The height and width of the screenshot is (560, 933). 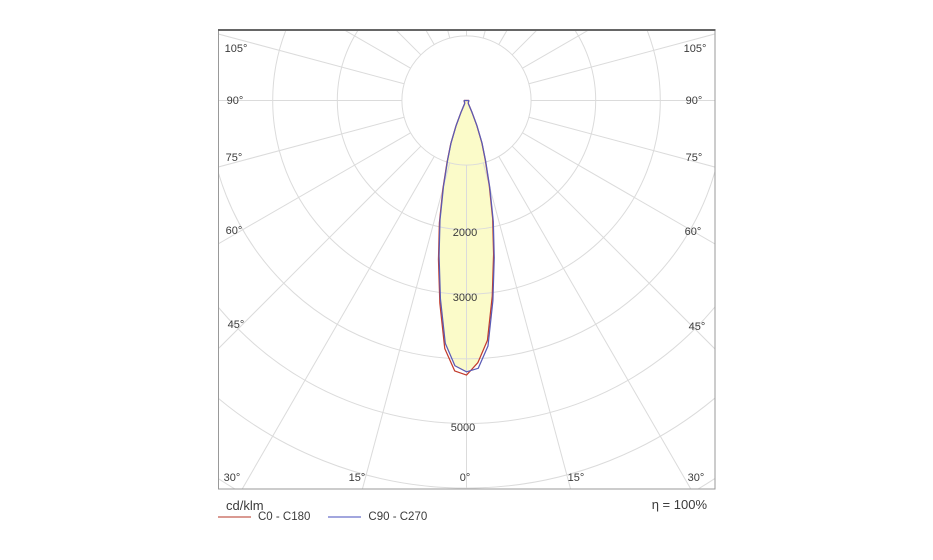 I want to click on ring-label-5000: 5000, so click(x=463, y=428).